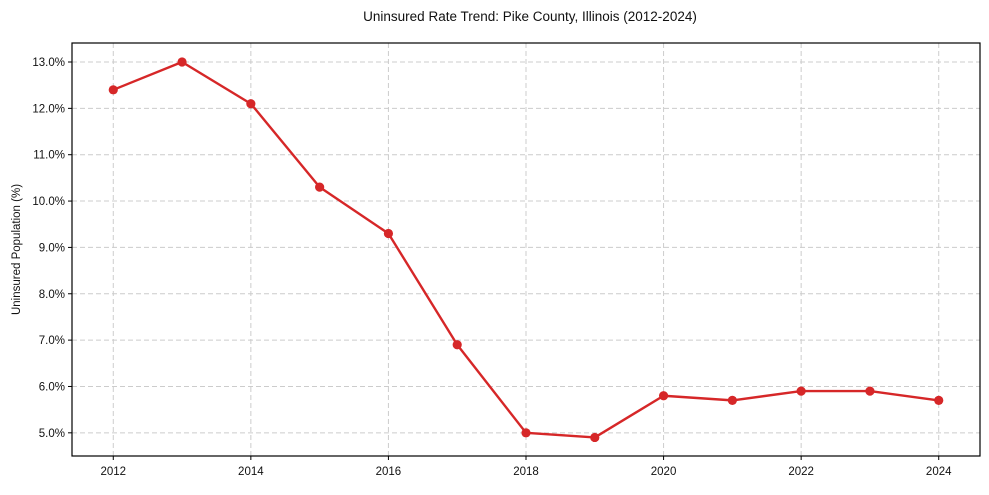 The height and width of the screenshot is (495, 989). I want to click on x-tick-label: 2014, so click(251, 472).